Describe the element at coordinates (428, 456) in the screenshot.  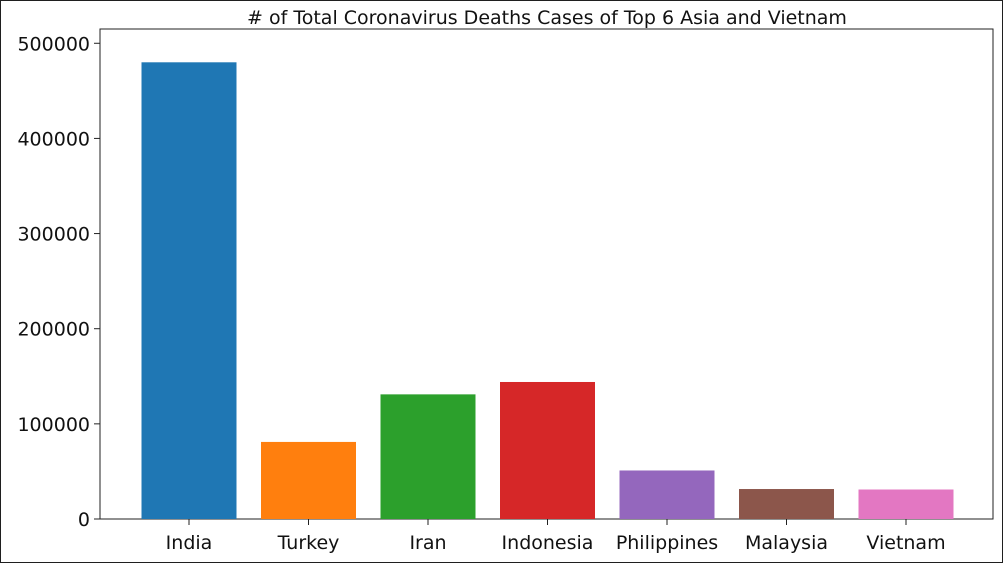
I see `bar-iran` at that location.